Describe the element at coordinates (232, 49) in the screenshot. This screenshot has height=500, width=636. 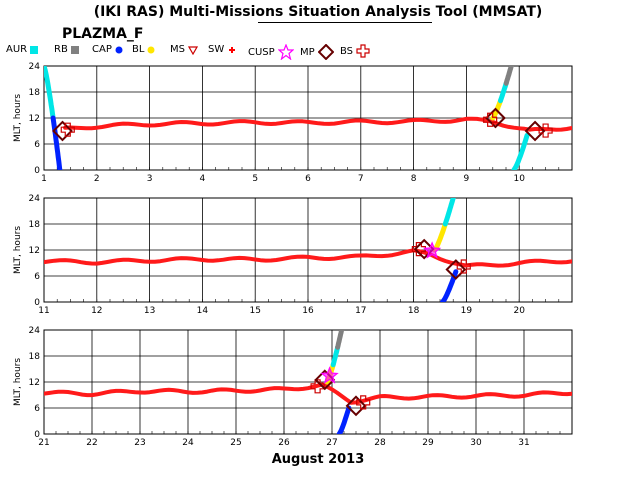
I see `red-dot-icon` at that location.